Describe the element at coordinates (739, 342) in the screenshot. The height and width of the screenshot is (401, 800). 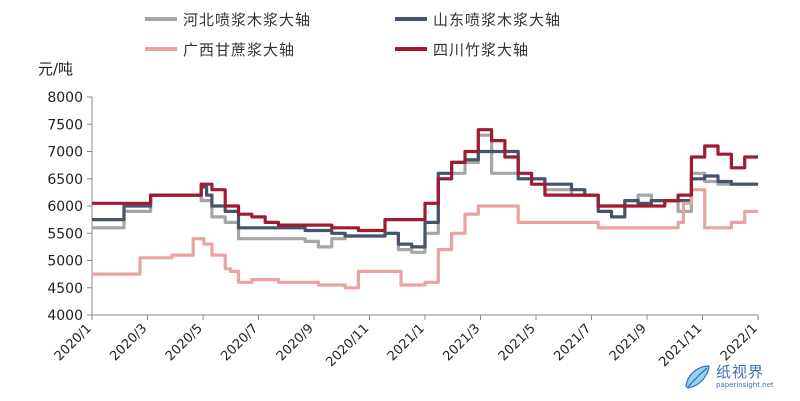
I see `x-tick-label: 2022/1` at that location.